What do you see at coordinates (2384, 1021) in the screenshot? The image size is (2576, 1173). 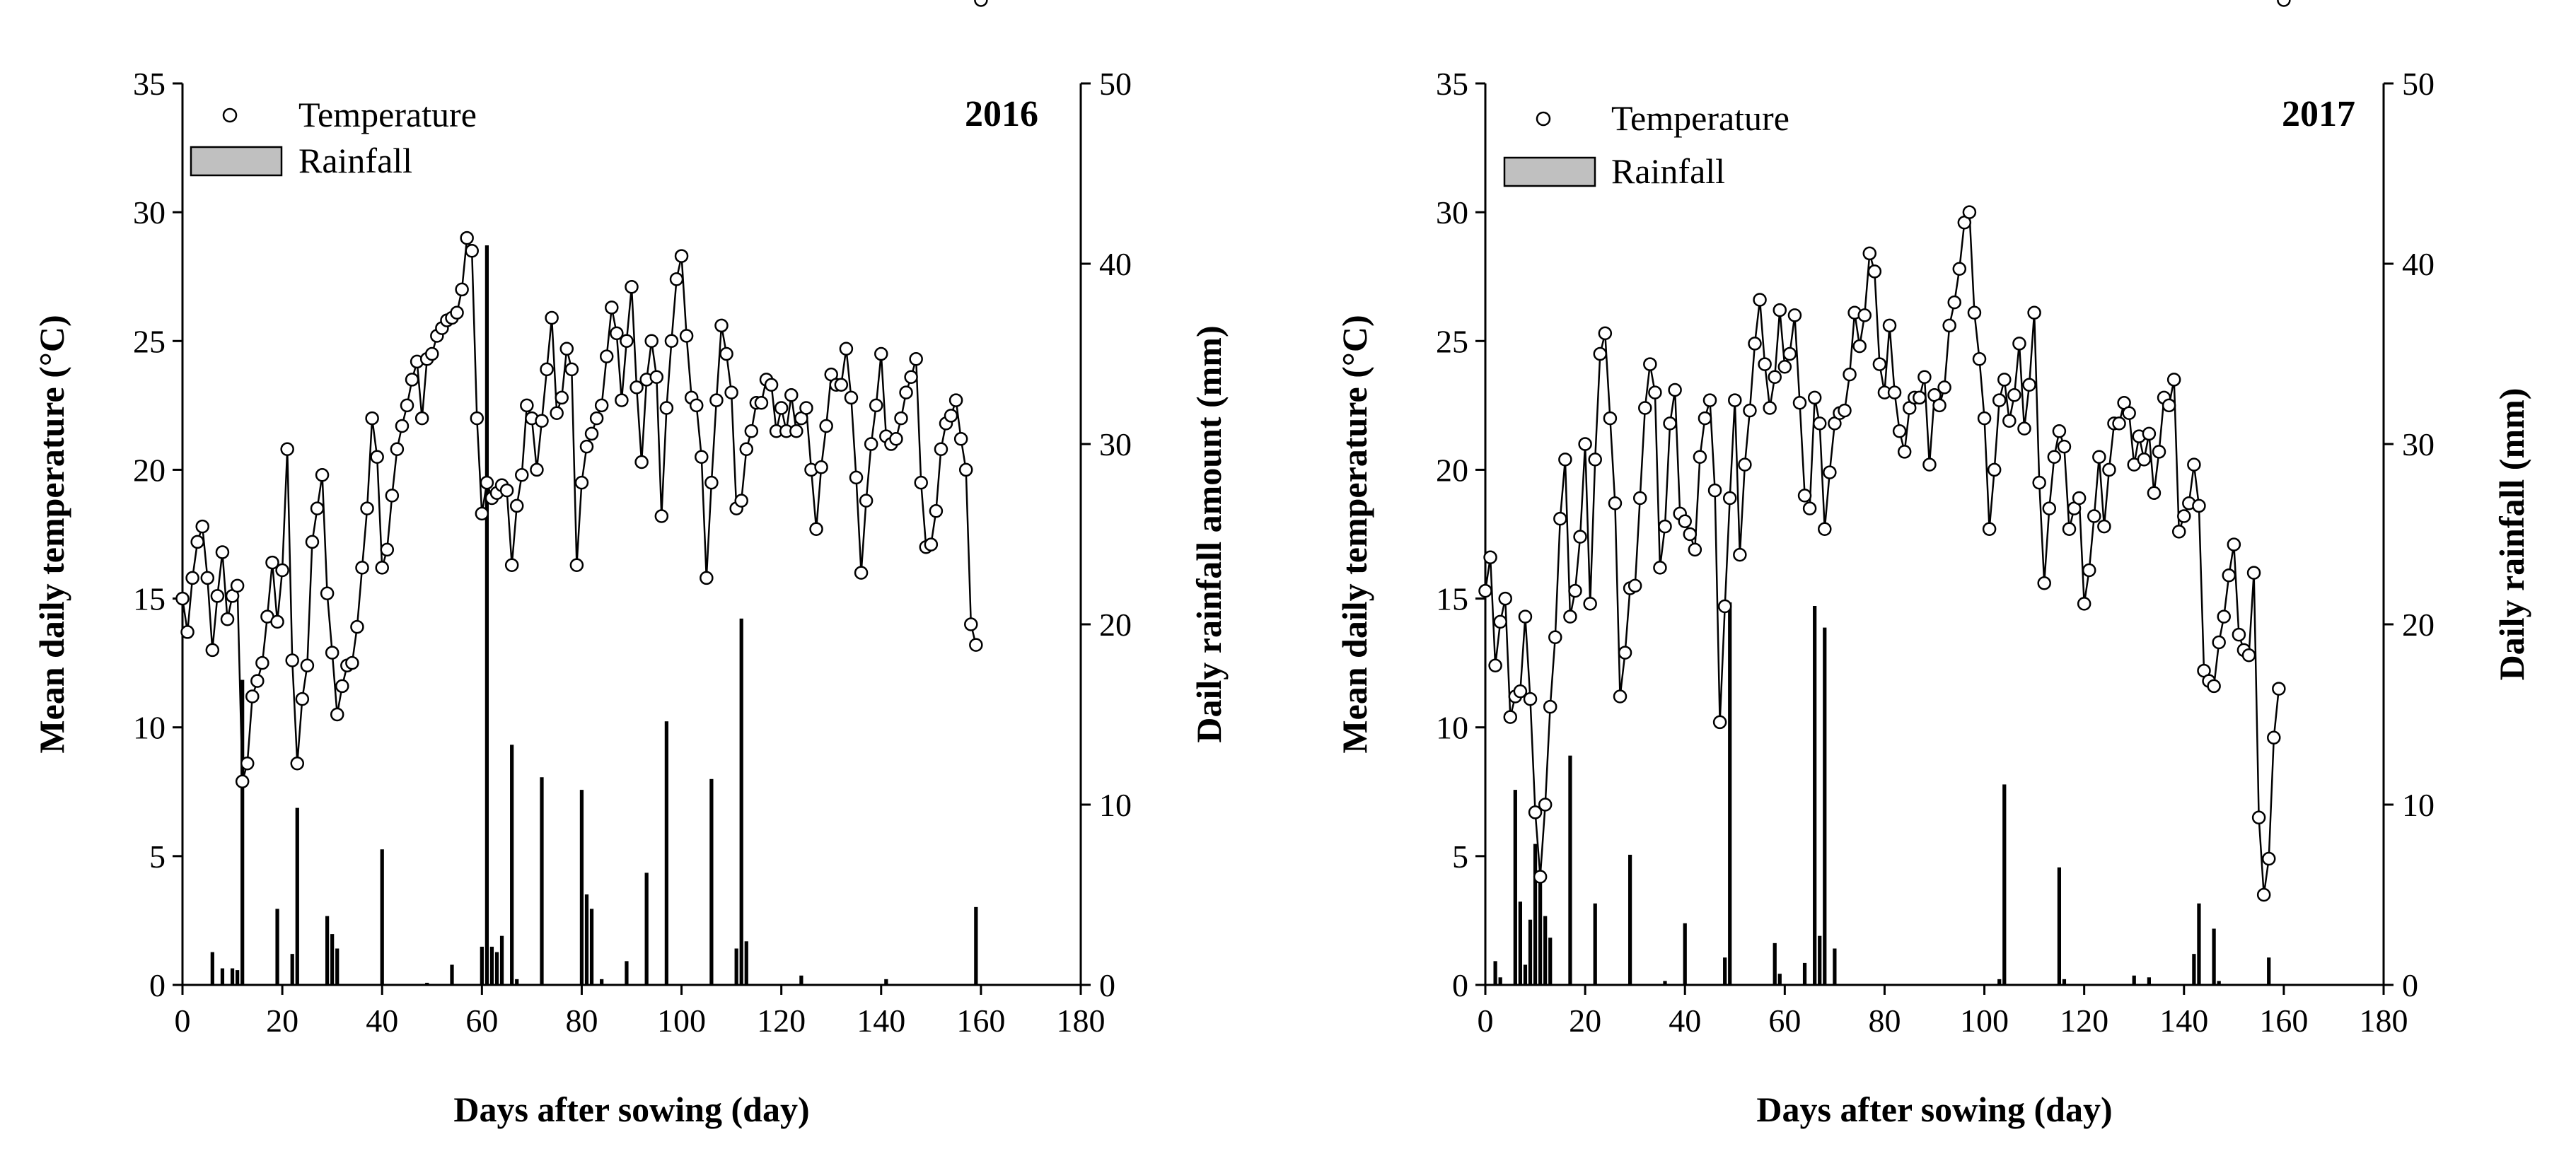 I see `x-tick-label: 180` at bounding box center [2384, 1021].